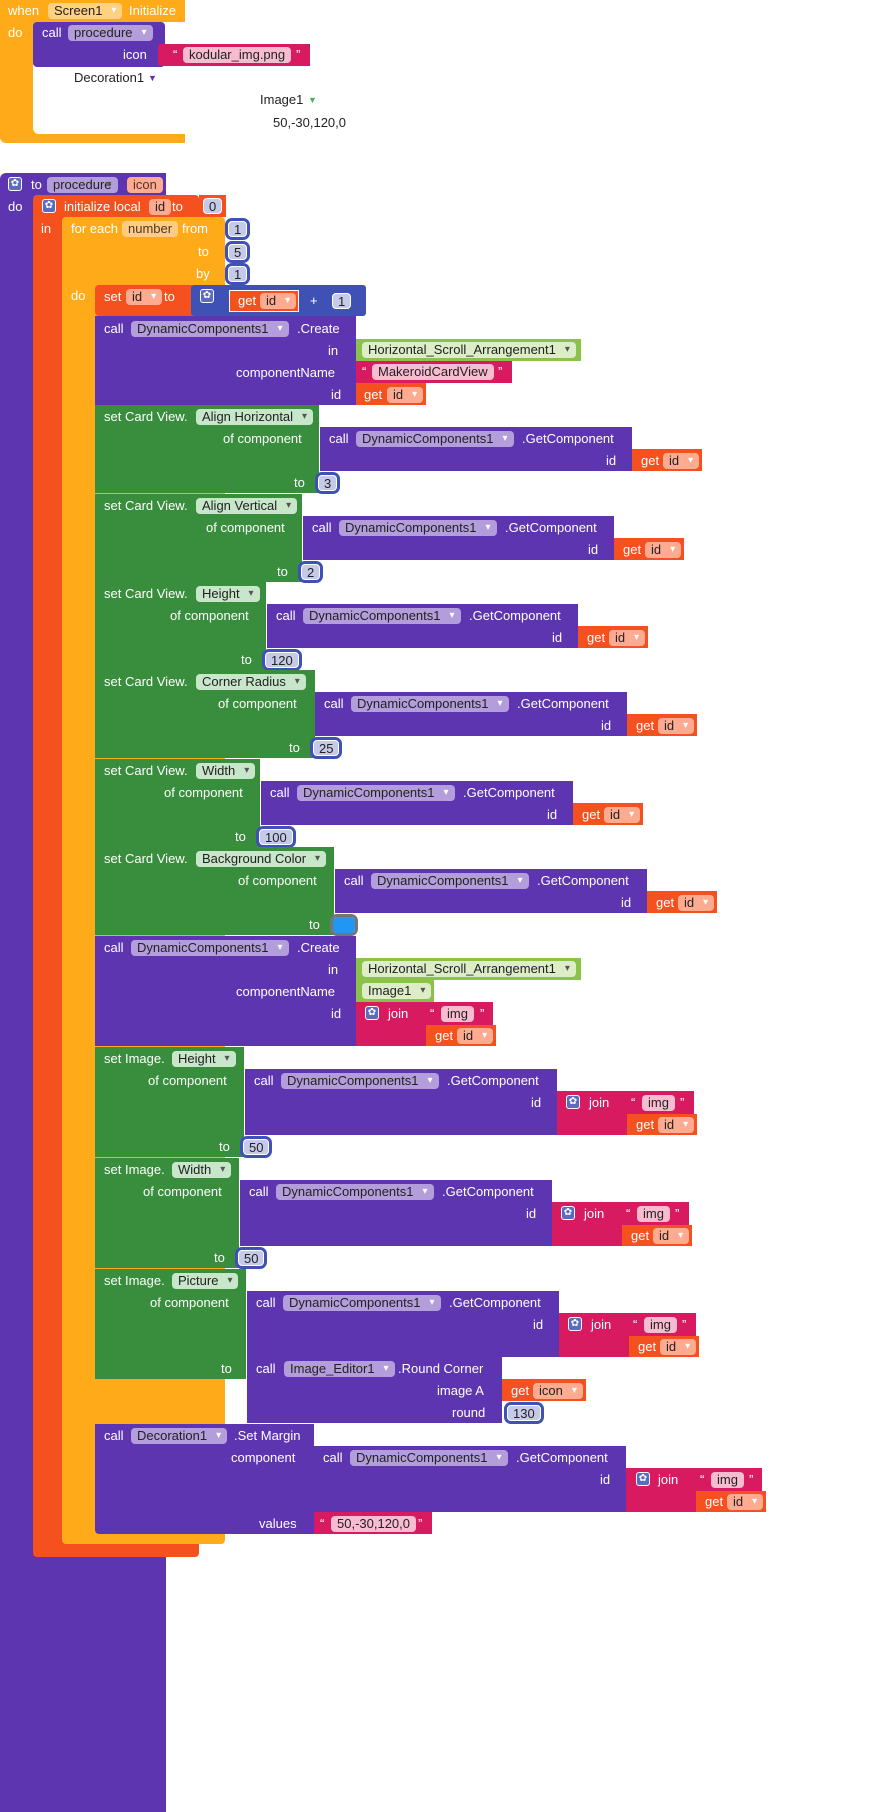 The width and height of the screenshot is (885, 1812). Describe the element at coordinates (282, 99) in the screenshot. I see `image-label: Image1` at that location.